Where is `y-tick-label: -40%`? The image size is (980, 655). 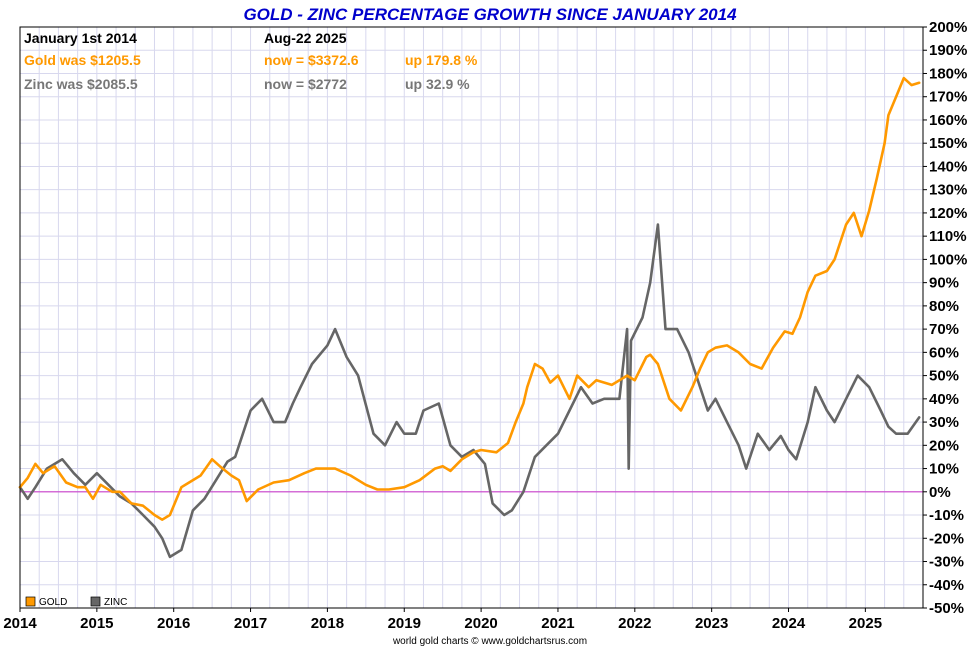
y-tick-label: -40% is located at coordinates (946, 585).